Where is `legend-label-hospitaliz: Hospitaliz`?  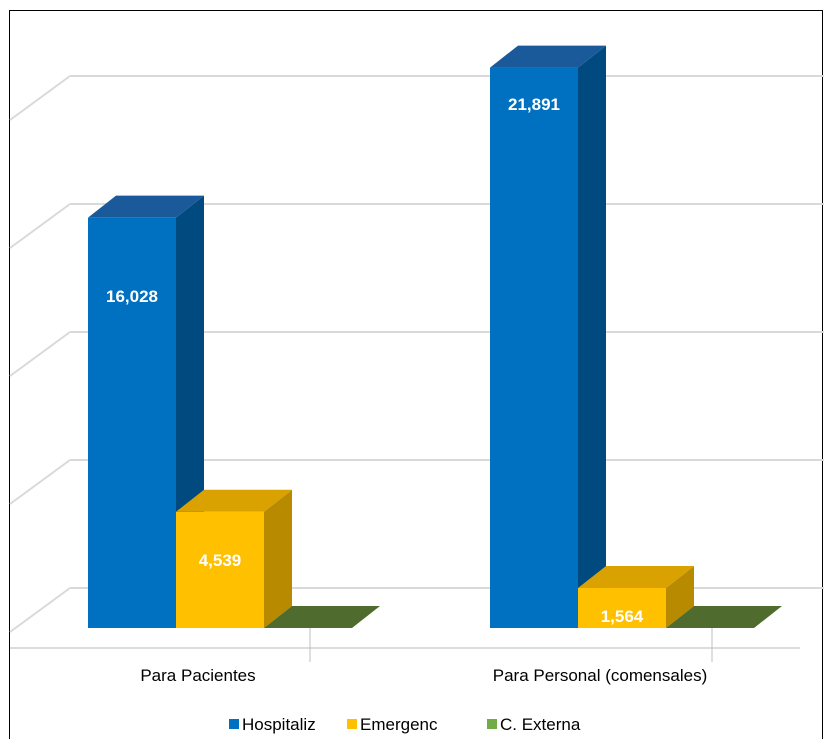
legend-label-hospitaliz: Hospitaliz is located at coordinates (279, 724).